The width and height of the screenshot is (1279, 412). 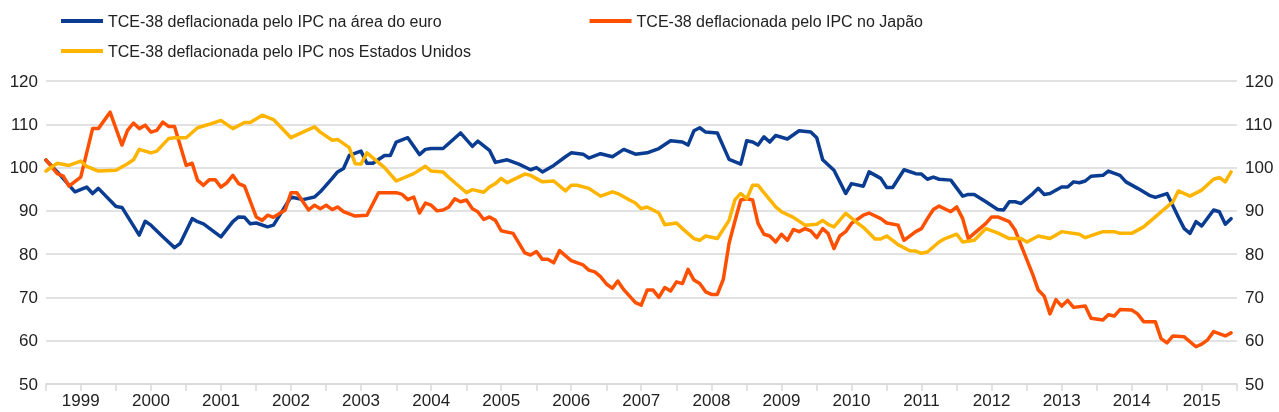 What do you see at coordinates (1201, 400) in the screenshot?
I see `x-tick-label: 2015` at bounding box center [1201, 400].